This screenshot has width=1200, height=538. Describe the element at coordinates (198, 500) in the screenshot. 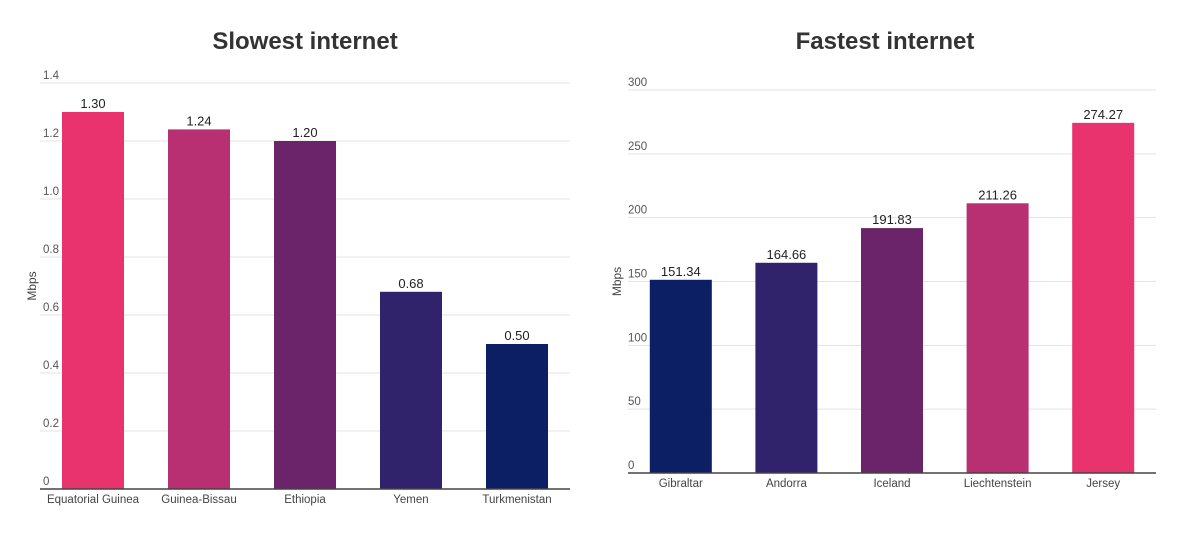

I see `x-tick-label: Guinea-Bissau` at that location.